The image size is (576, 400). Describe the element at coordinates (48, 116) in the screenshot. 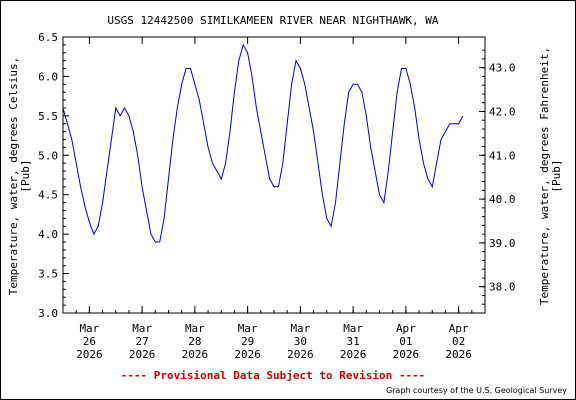

I see `left-y-tick-label: 5.5` at that location.